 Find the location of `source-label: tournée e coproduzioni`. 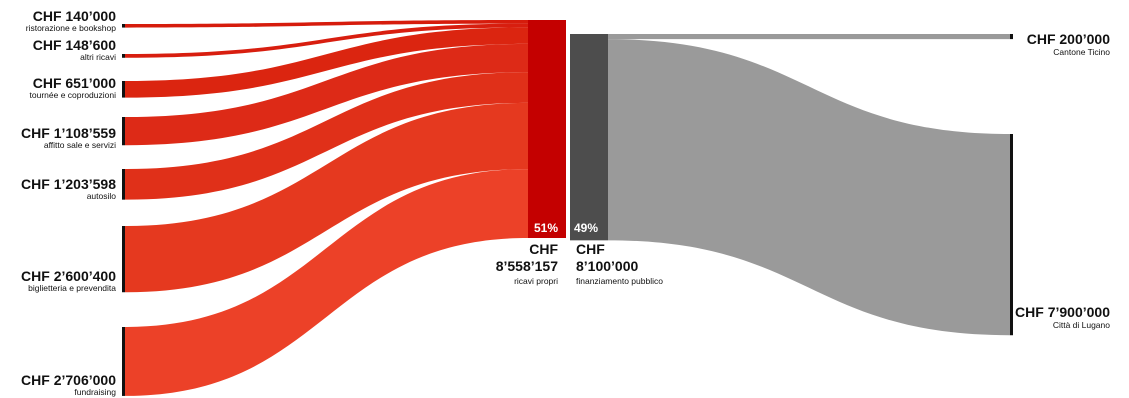

source-label: tournée e coproduzioni is located at coordinates (73, 95).